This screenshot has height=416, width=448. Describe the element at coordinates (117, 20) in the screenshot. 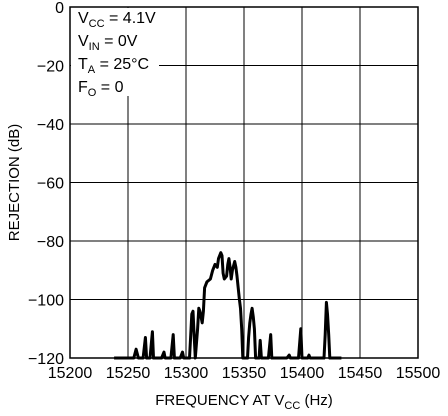

I see `condition-label: VCC = 4.1V` at that location.